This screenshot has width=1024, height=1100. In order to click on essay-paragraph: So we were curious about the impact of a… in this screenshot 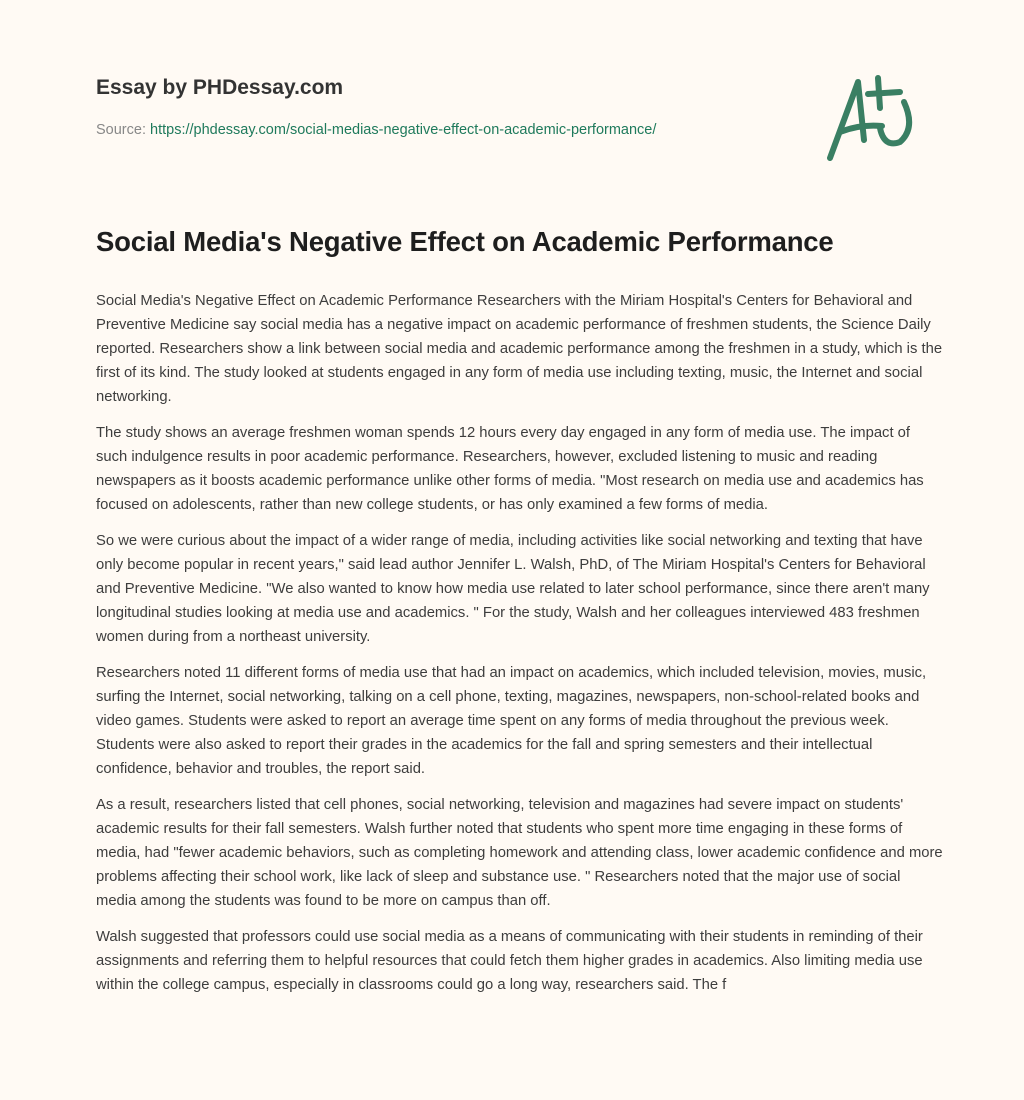, I will do `click(513, 589)`.